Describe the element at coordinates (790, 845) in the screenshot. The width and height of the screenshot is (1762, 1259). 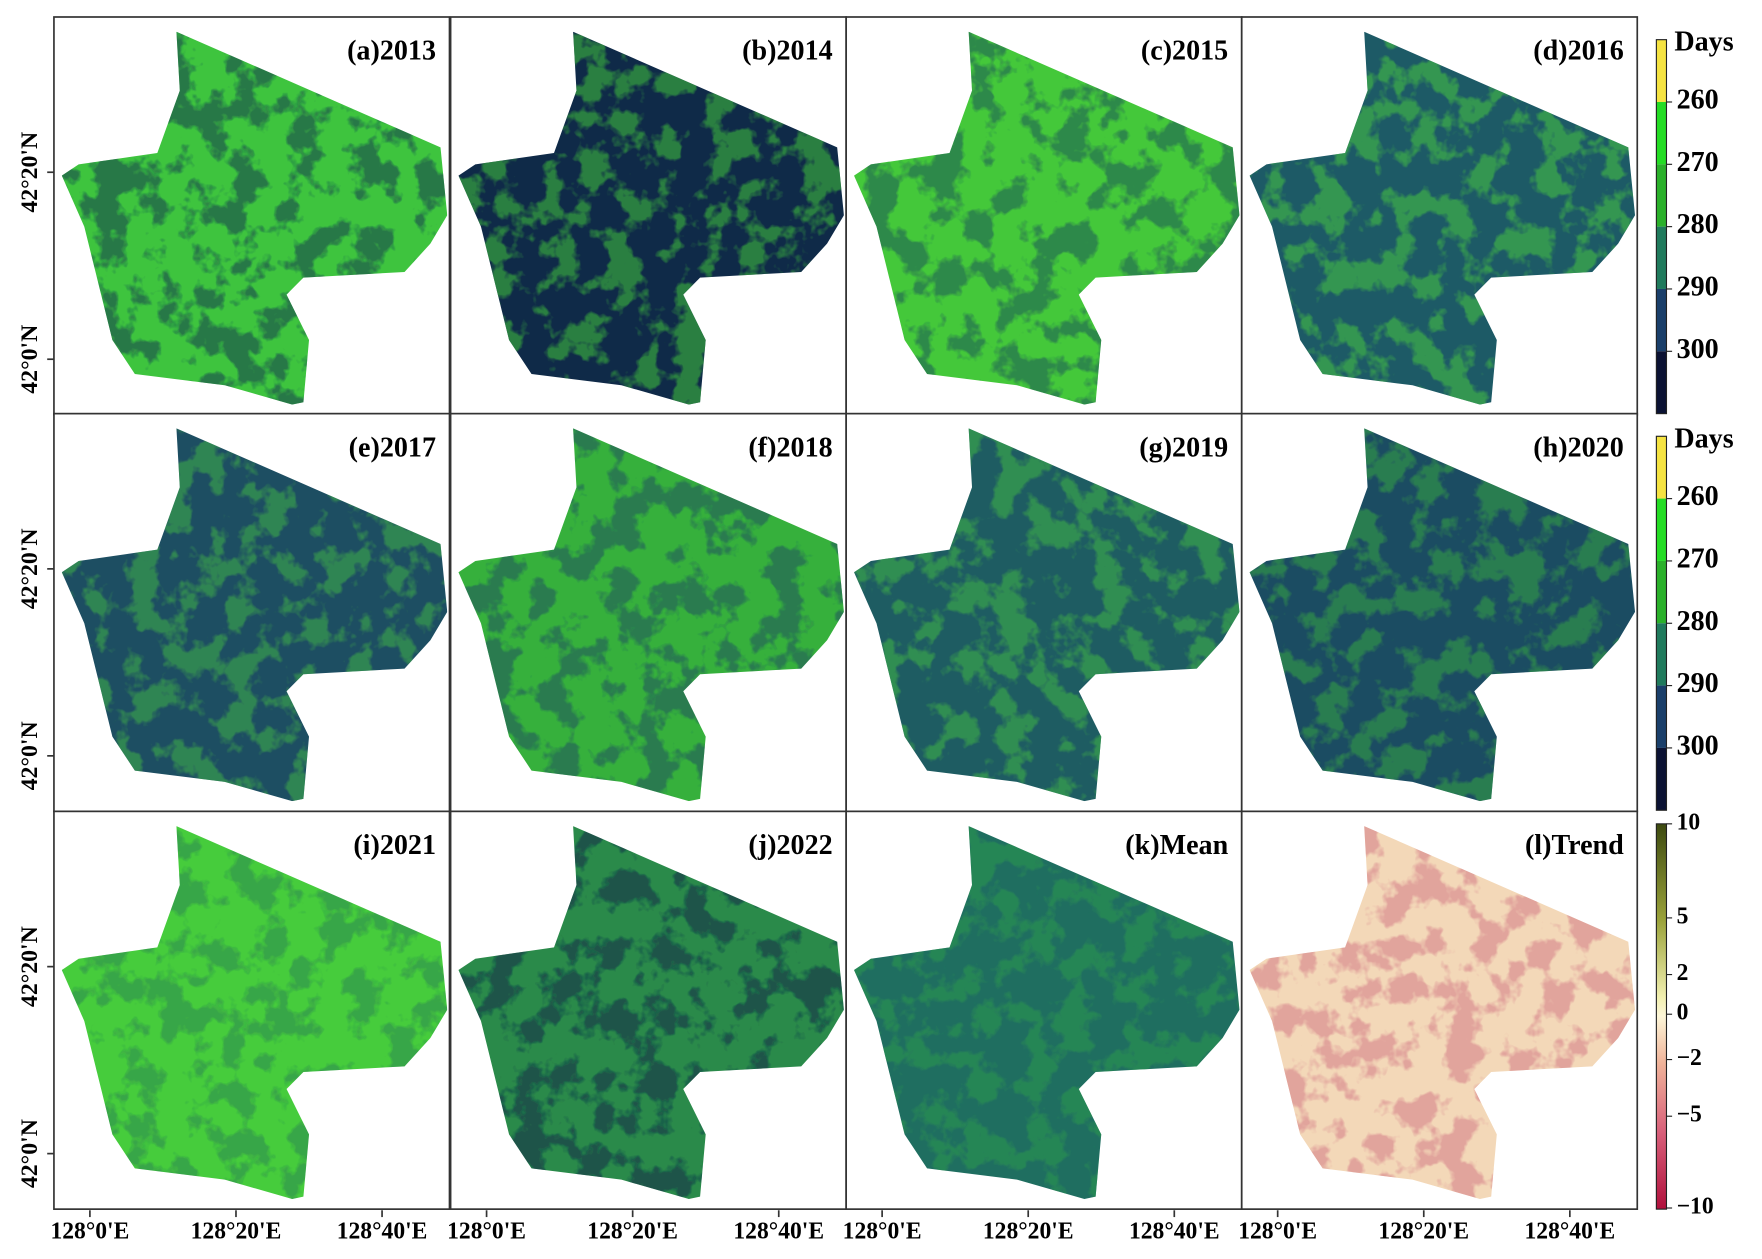
I see `panel-label: (j)2022` at that location.